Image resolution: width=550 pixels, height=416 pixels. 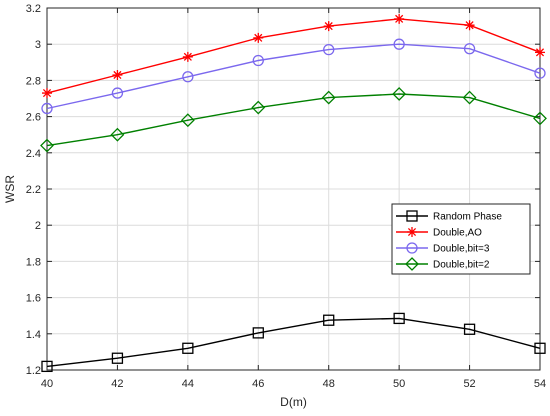 What do you see at coordinates (469, 384) in the screenshot?
I see `x-tick-label: 52` at bounding box center [469, 384].